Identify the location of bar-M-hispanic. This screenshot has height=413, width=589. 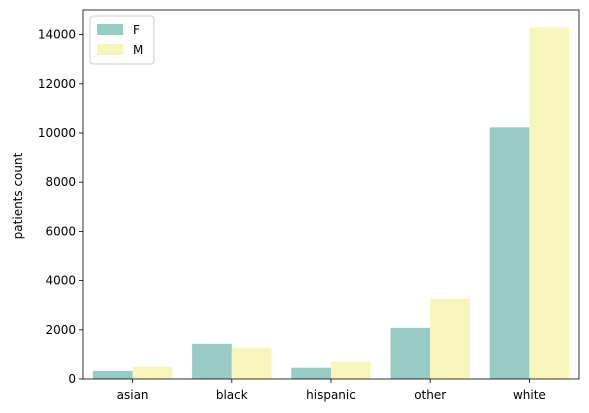
(351, 370).